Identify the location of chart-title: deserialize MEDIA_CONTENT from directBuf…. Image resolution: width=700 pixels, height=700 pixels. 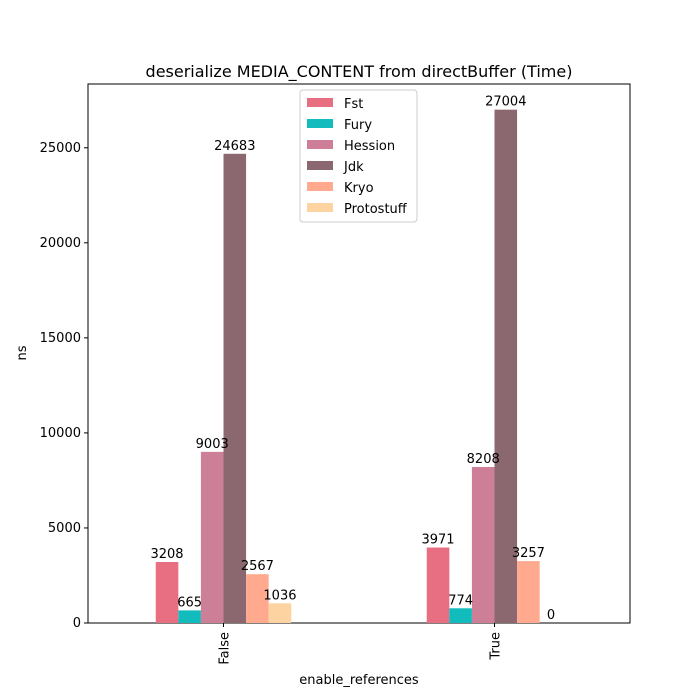
(359, 72).